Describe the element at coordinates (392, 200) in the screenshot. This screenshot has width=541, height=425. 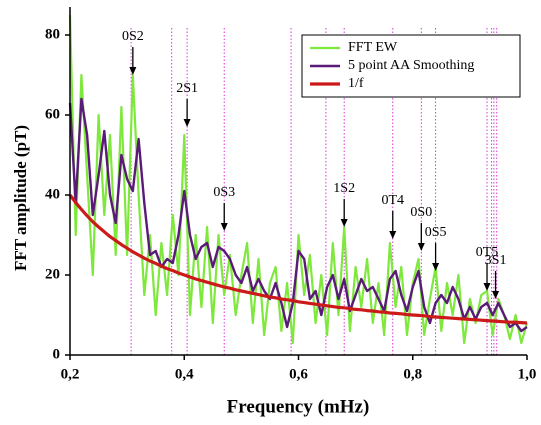
I see `annotation-label: 0T4` at that location.